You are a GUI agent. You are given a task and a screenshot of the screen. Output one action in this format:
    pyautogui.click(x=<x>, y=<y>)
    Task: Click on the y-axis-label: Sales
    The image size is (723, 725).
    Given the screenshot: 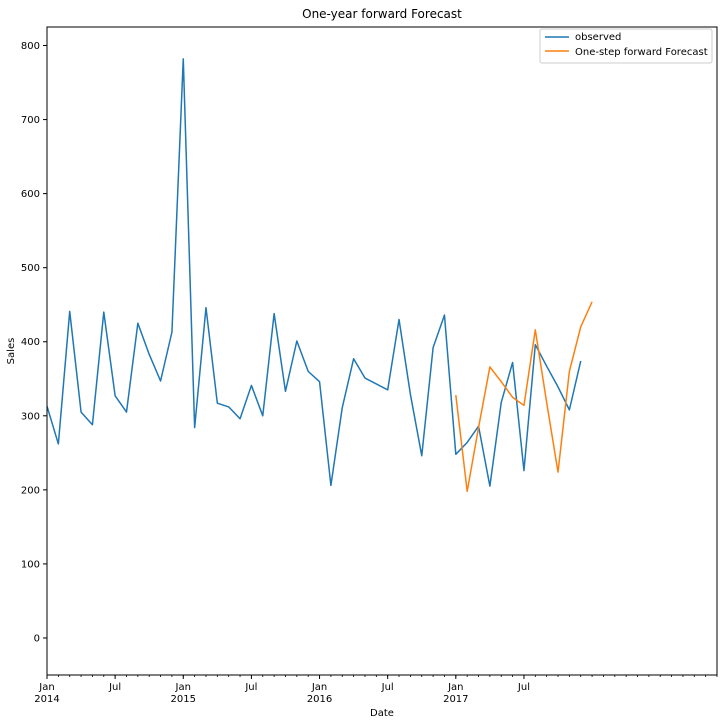 What is the action you would take?
    pyautogui.click(x=11, y=351)
    